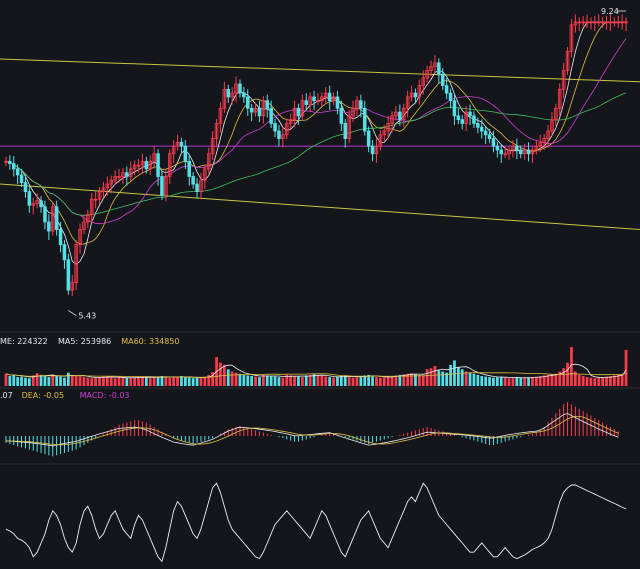  What do you see at coordinates (312, 430) in the screenshot?
I see `macd-dif-line` at bounding box center [312, 430].